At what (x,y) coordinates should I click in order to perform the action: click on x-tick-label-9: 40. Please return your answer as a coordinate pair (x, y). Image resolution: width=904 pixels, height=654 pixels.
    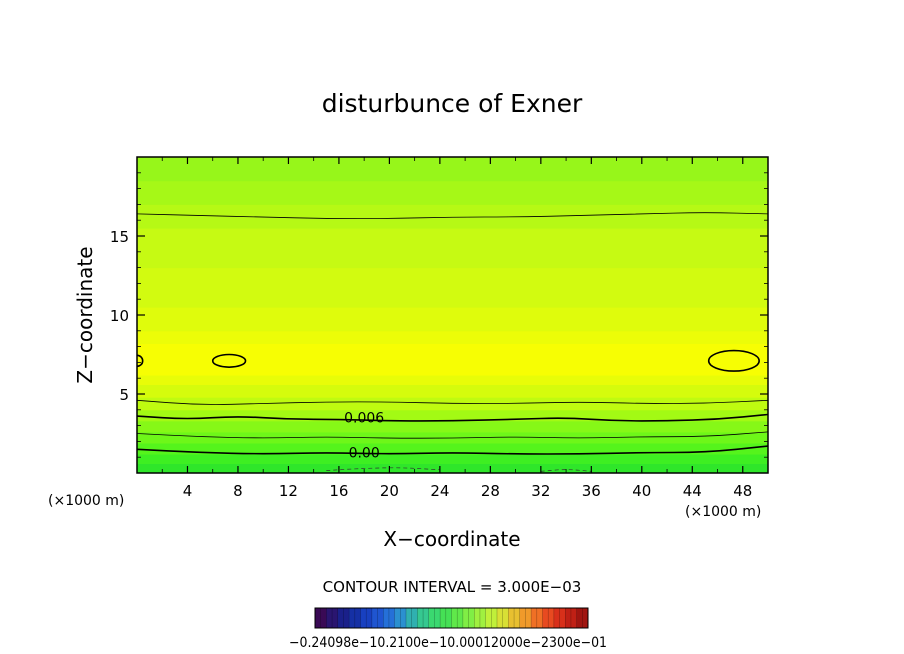
    Looking at the image, I should click on (641, 491).